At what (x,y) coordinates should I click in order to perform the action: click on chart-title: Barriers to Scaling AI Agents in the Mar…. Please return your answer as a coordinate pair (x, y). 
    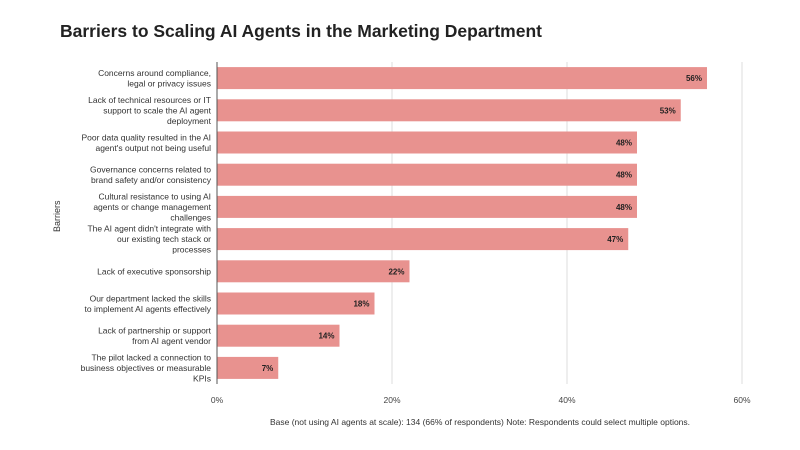
    Looking at the image, I should click on (301, 31).